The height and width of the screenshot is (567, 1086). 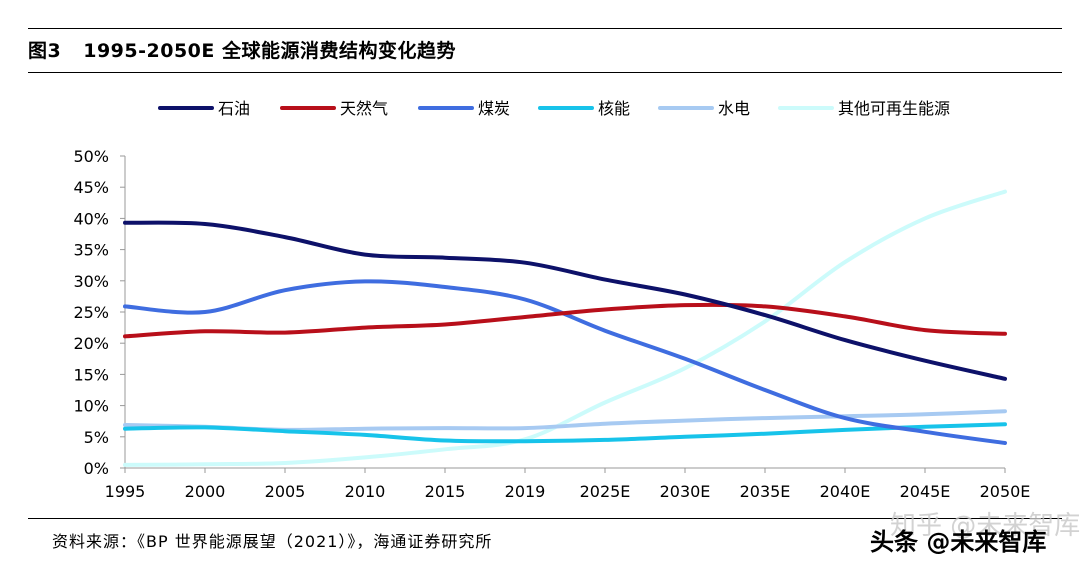 What do you see at coordinates (364, 108) in the screenshot?
I see `legend-label: 天然气` at bounding box center [364, 108].